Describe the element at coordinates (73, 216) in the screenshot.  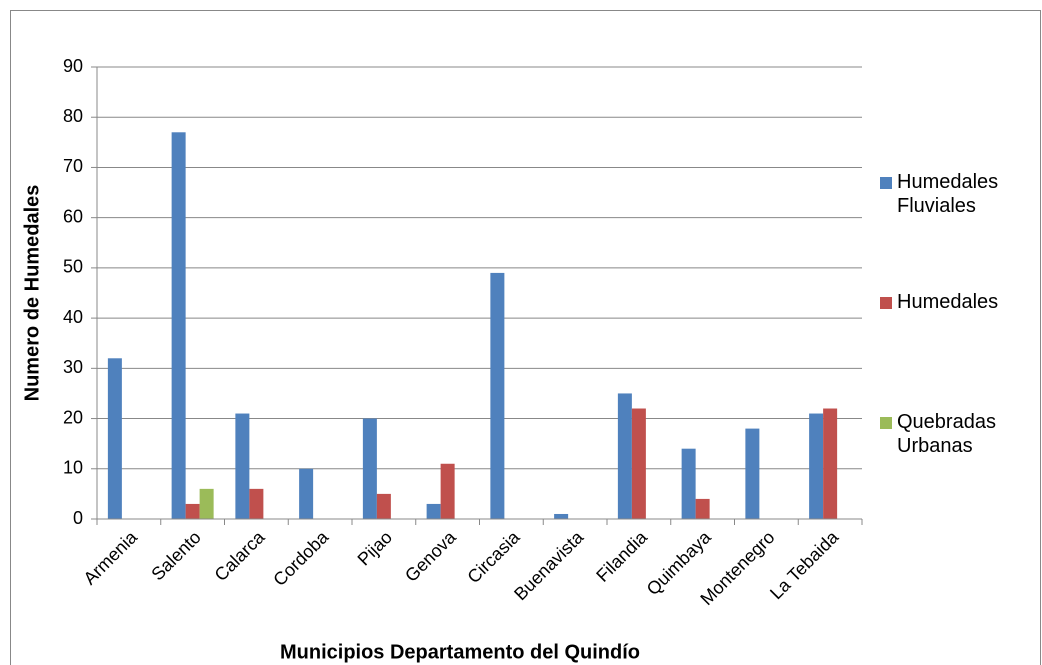
I see `y-tick-label: 60` at that location.